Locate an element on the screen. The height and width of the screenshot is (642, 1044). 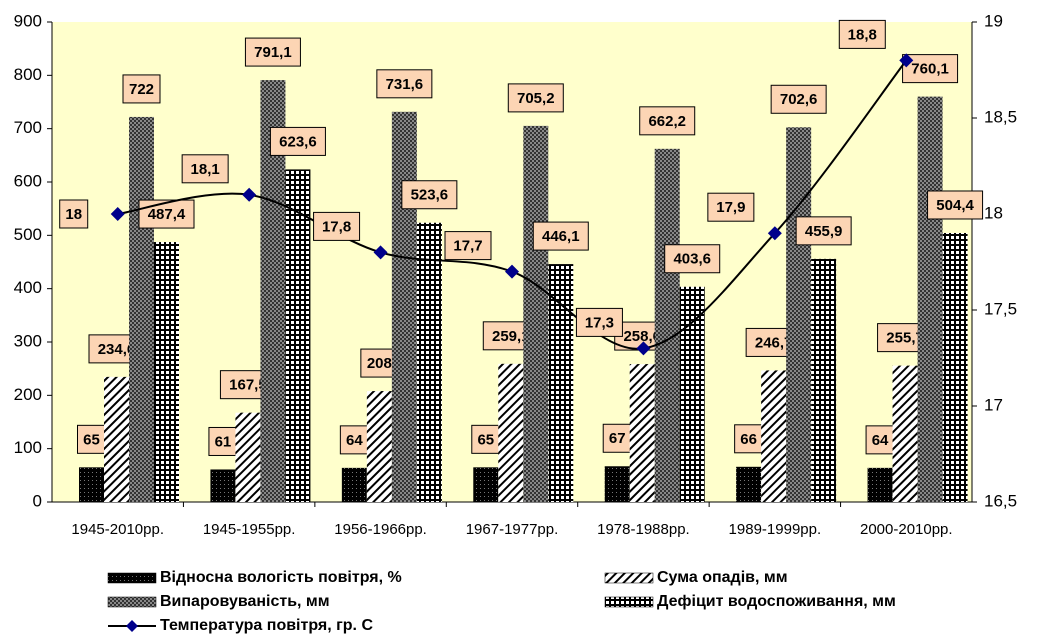
data-label: 731,6 is located at coordinates (405, 84).